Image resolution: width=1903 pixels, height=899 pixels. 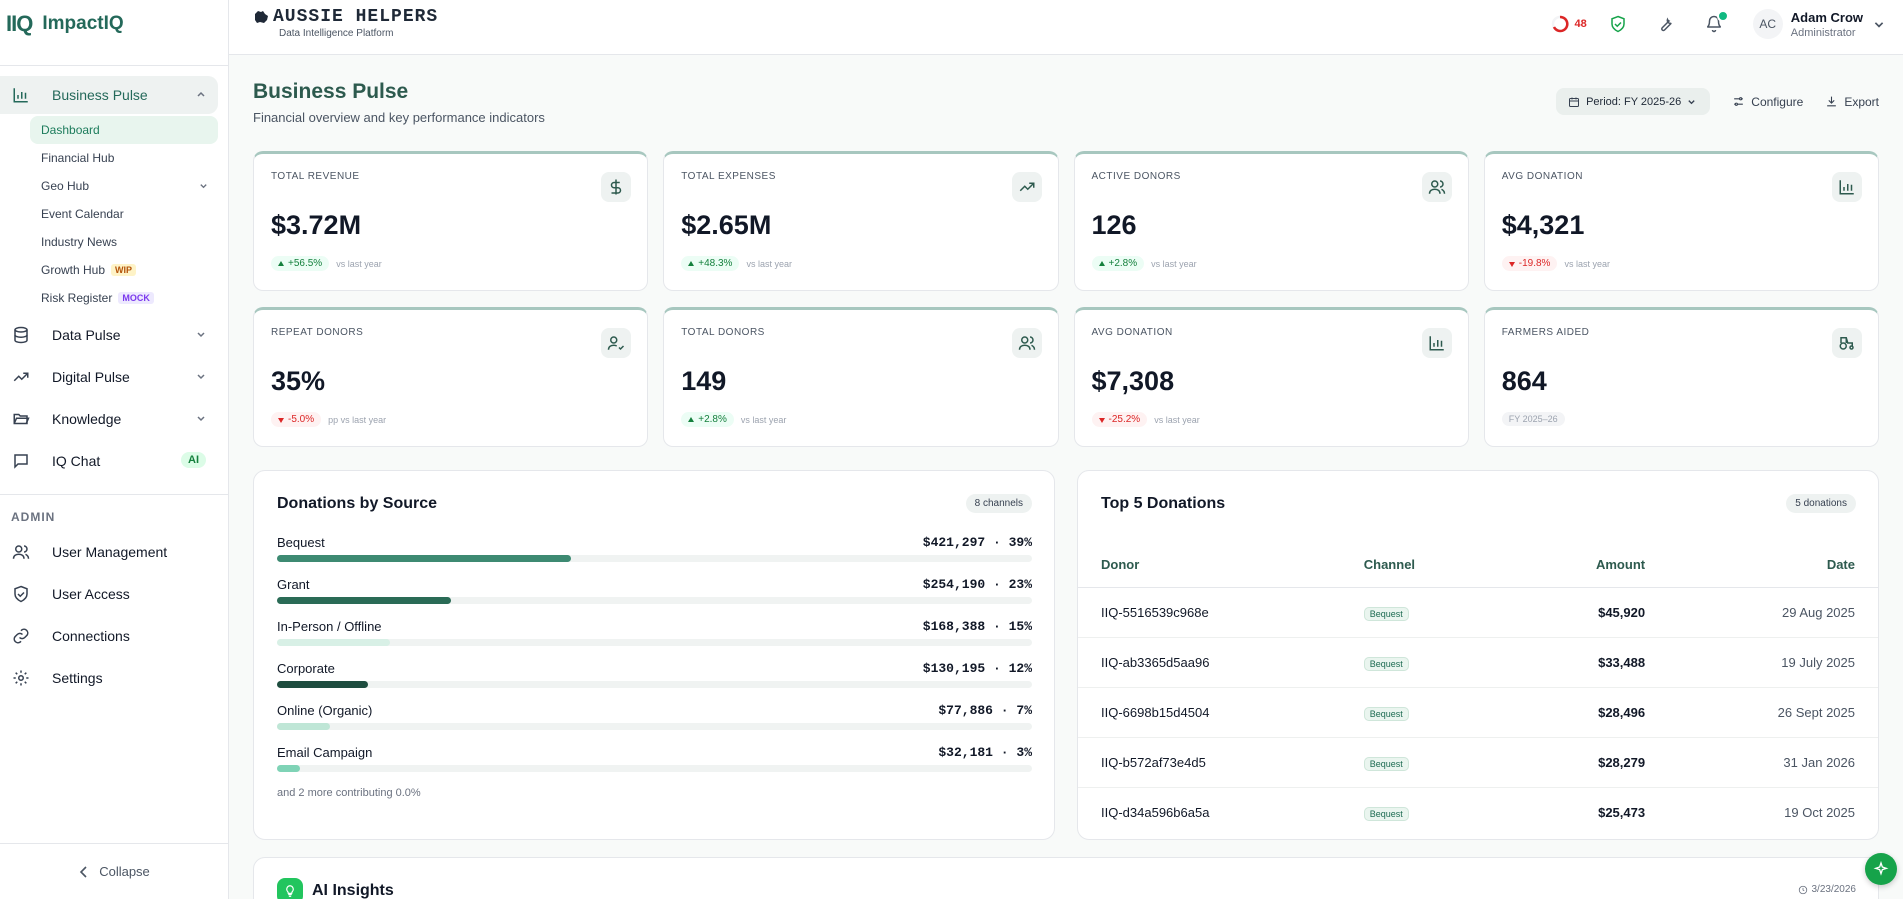 I want to click on shield-check-icon, so click(x=1618, y=24).